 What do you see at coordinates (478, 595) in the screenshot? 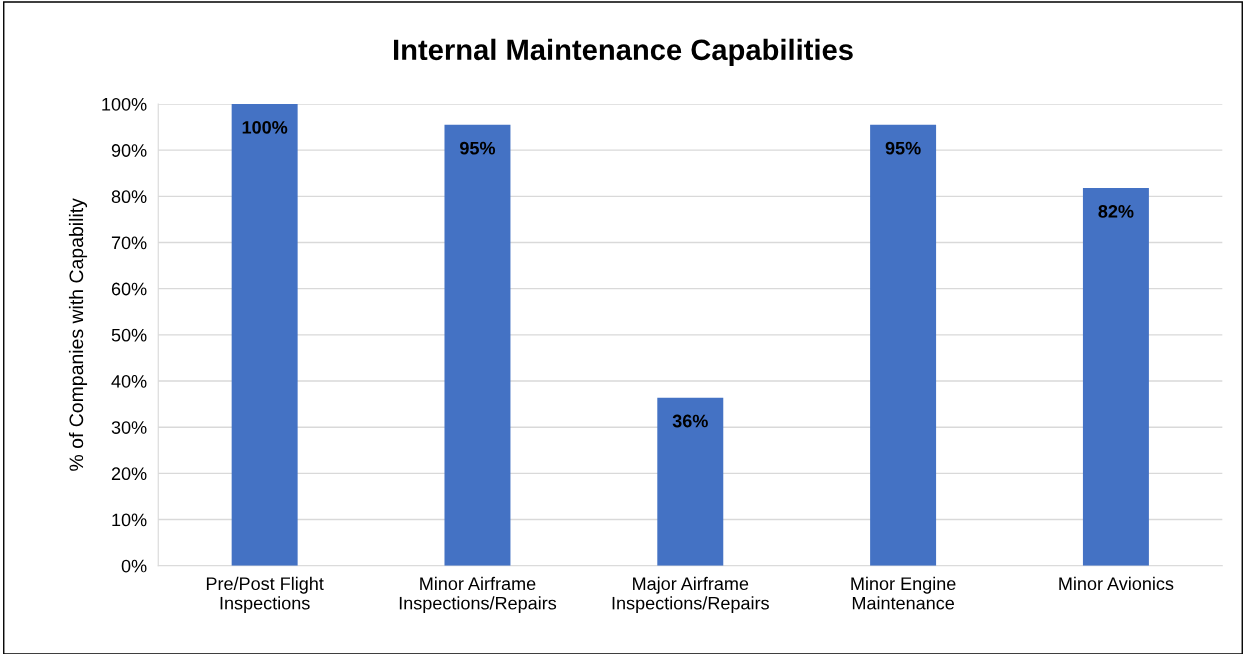
I see `x-tick-label: Minor Airframe Inspections/Repairs` at bounding box center [478, 595].